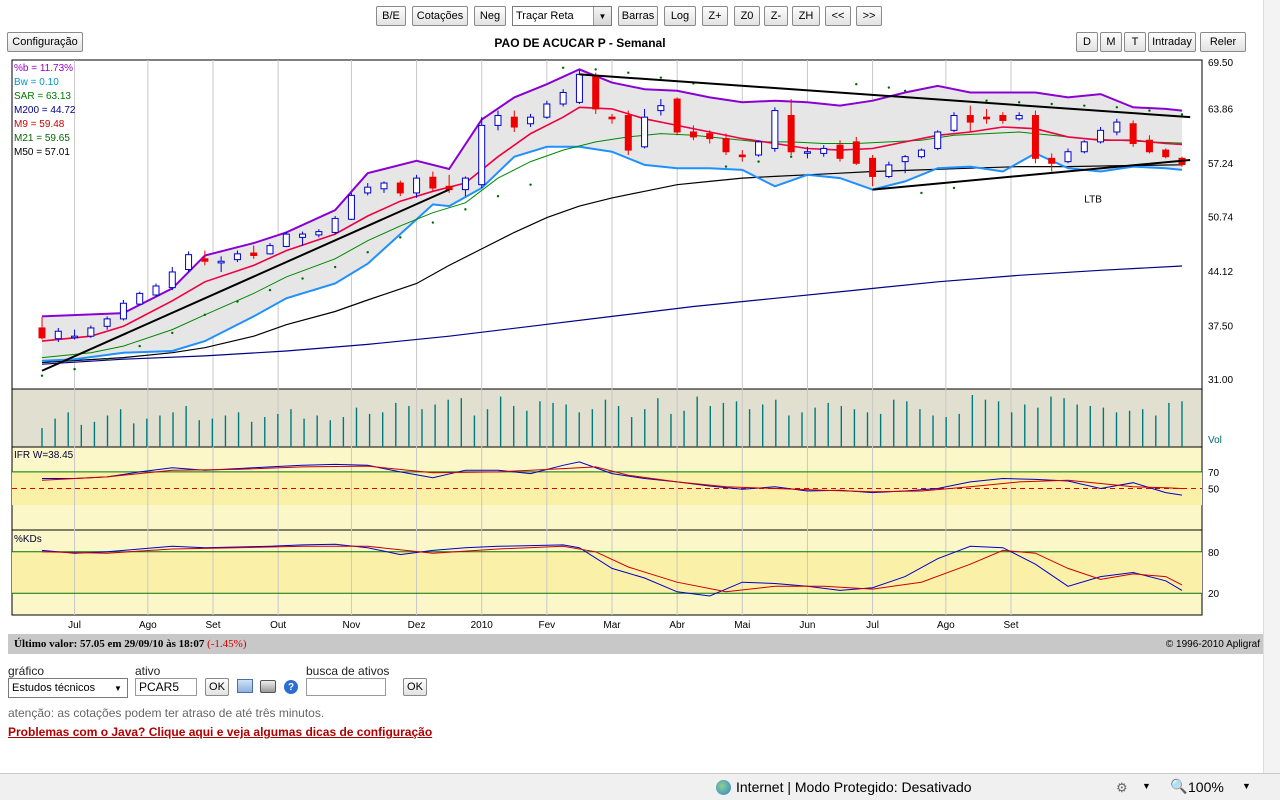  I want to click on ifr-line, so click(612, 478).